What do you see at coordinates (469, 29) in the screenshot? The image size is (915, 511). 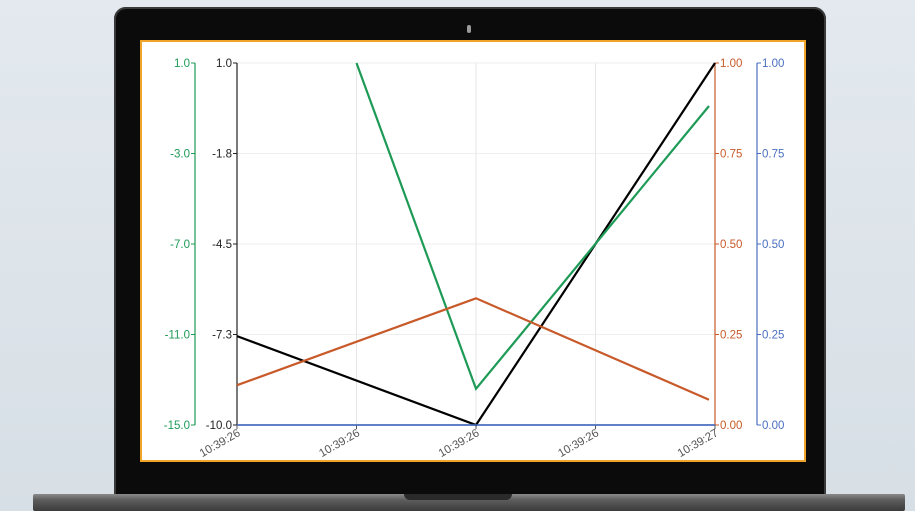 I see `webcam-icon` at bounding box center [469, 29].